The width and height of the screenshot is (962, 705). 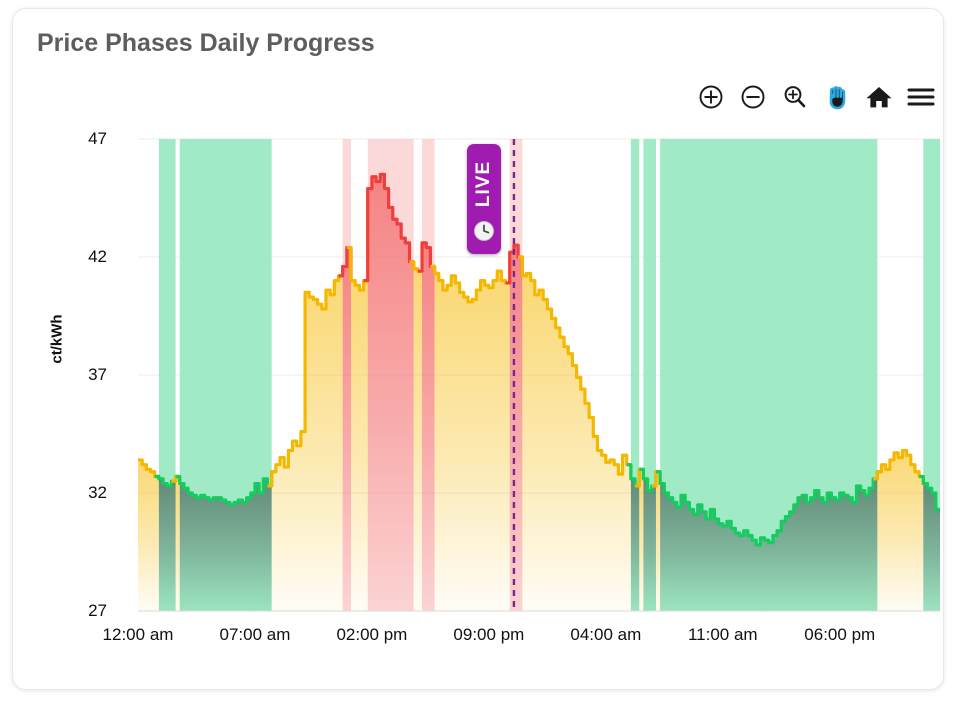 What do you see at coordinates (837, 97) in the screenshot?
I see `pan-hand-icon` at bounding box center [837, 97].